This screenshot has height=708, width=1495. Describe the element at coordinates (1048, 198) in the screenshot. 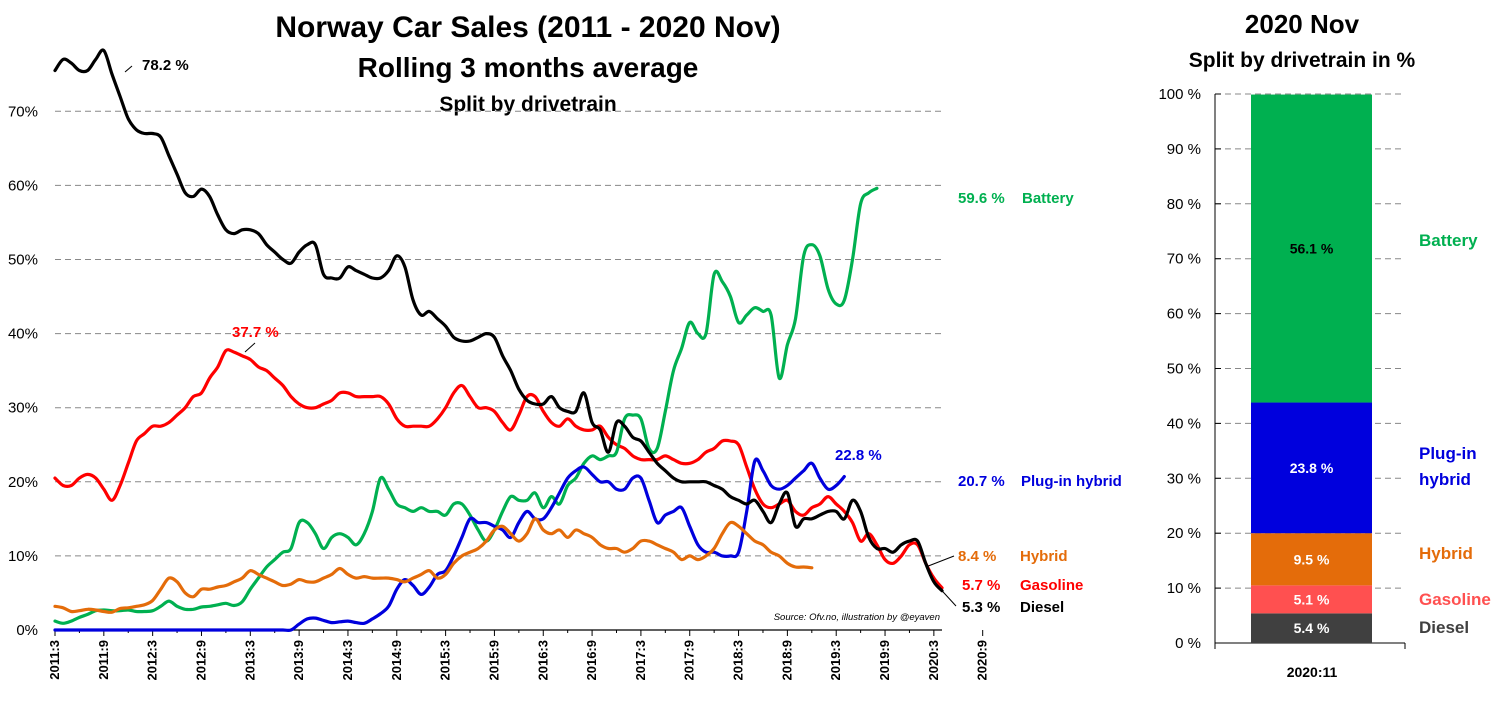

I see `series-name-label-battery: Battery` at that location.